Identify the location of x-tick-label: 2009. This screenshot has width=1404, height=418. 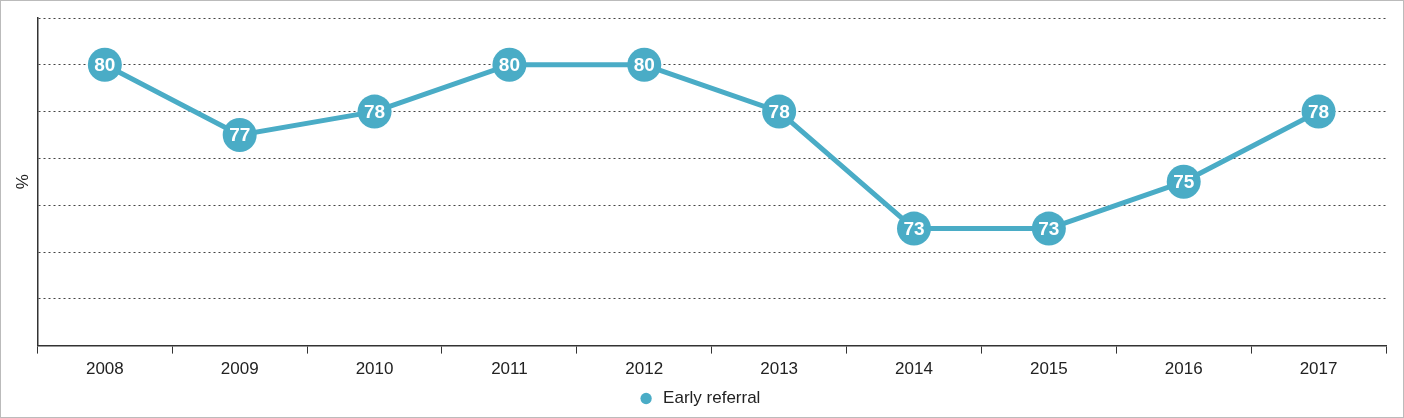
(239, 369).